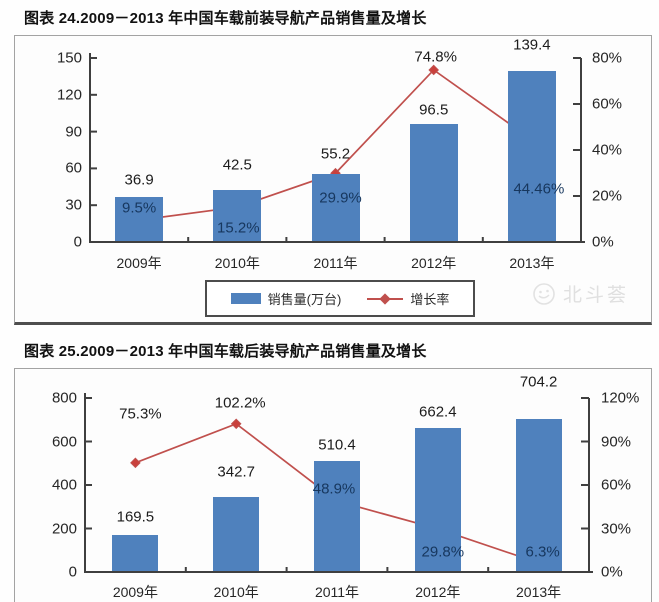  Describe the element at coordinates (408, 298) in the screenshot. I see `legend-item-growth: 增长率` at that location.